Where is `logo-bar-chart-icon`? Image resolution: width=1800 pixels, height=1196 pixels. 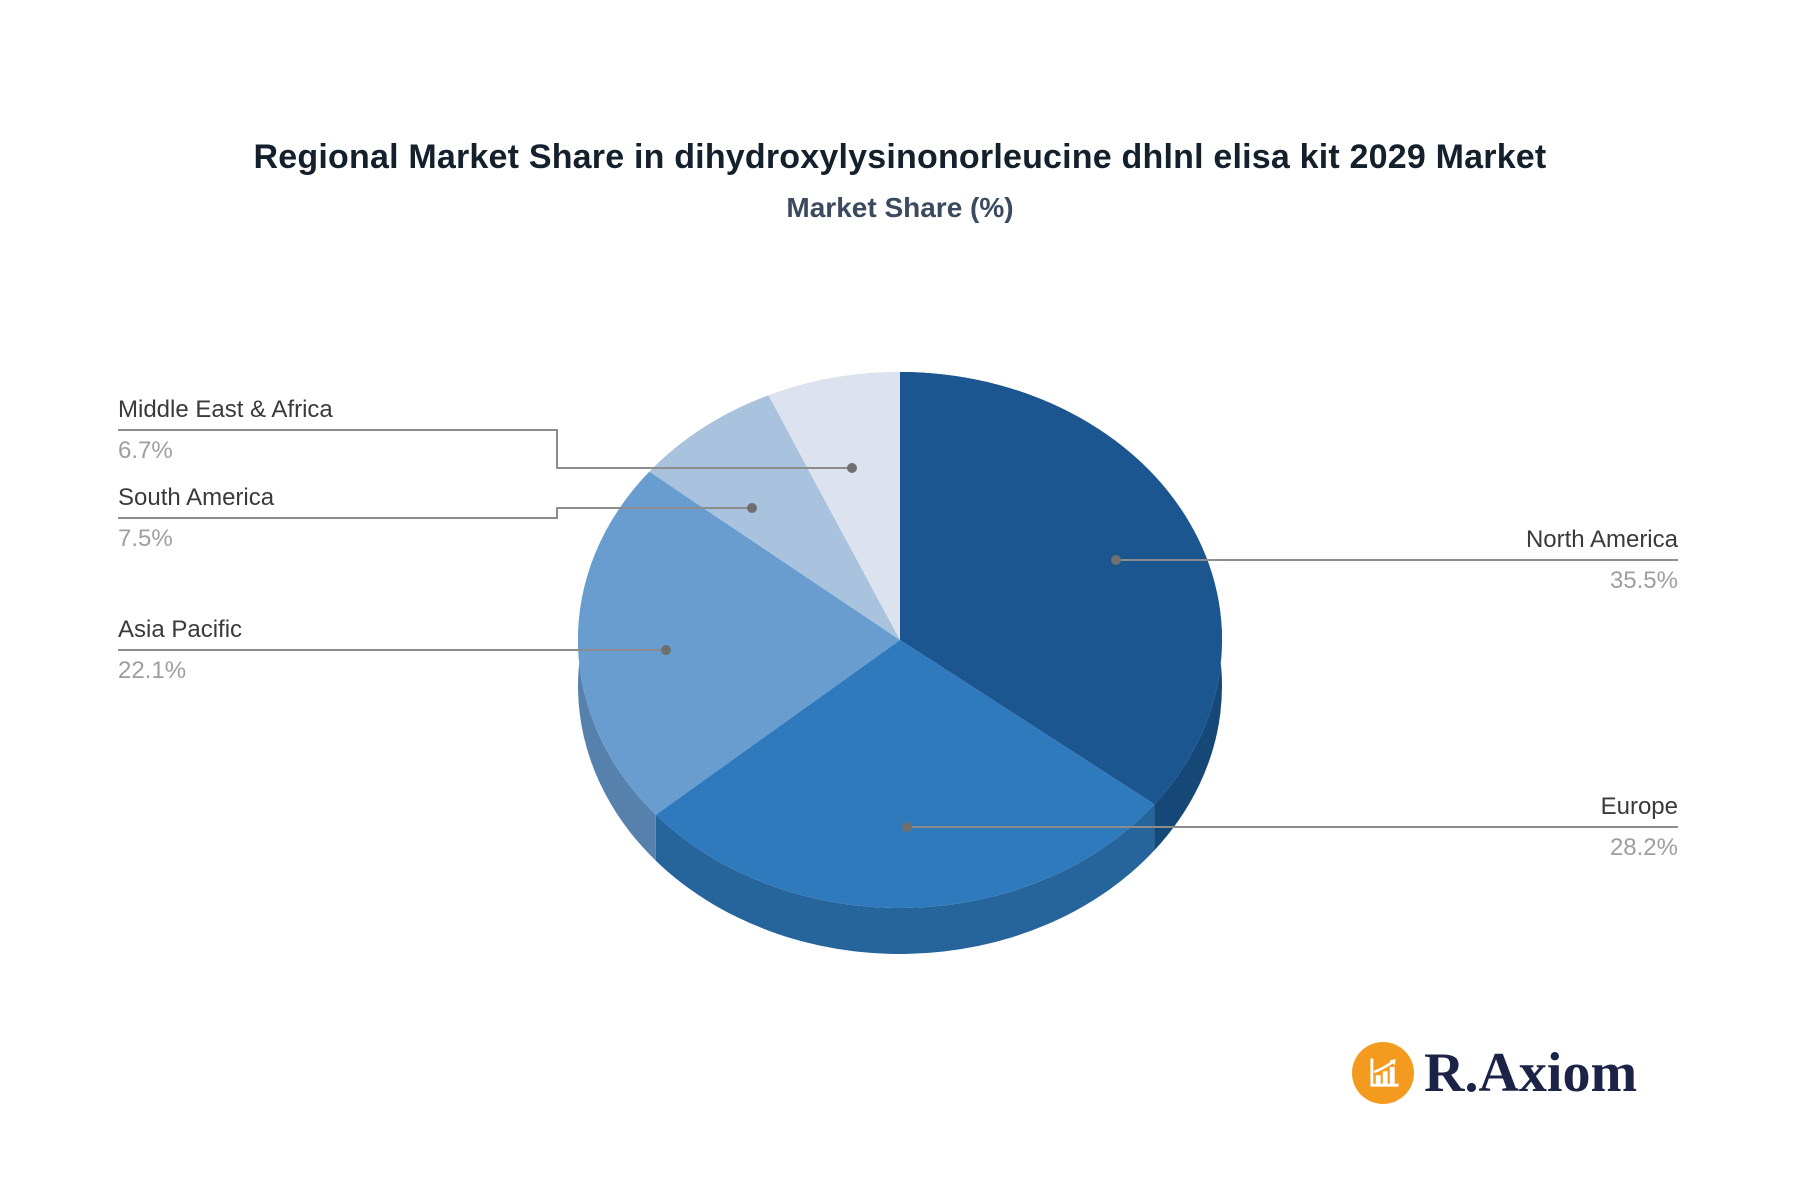 logo-bar-chart-icon is located at coordinates (1383, 1073).